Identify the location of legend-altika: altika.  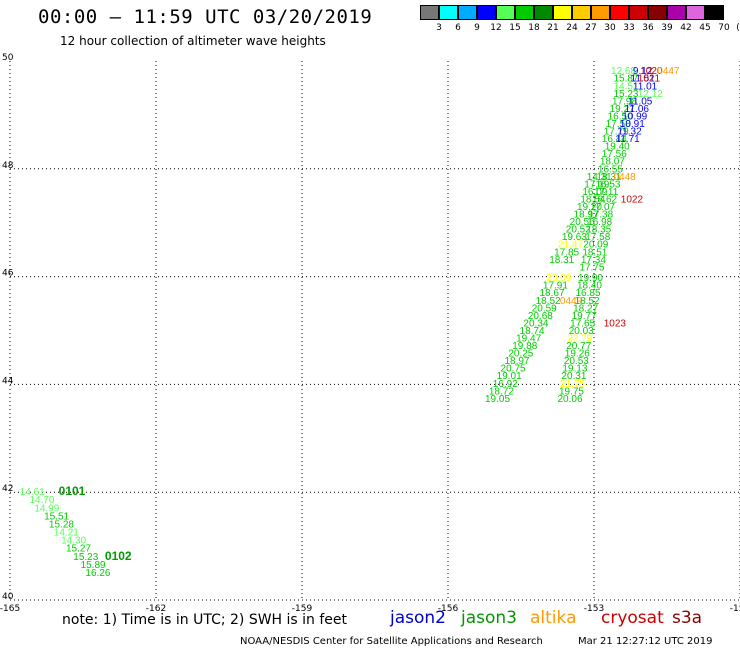
(553, 618).